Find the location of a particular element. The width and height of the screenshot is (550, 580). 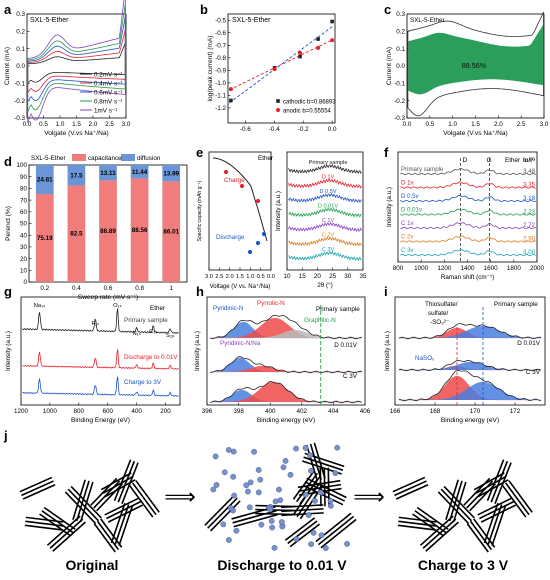

survey-label: Charge to 3V is located at coordinates (143, 382).